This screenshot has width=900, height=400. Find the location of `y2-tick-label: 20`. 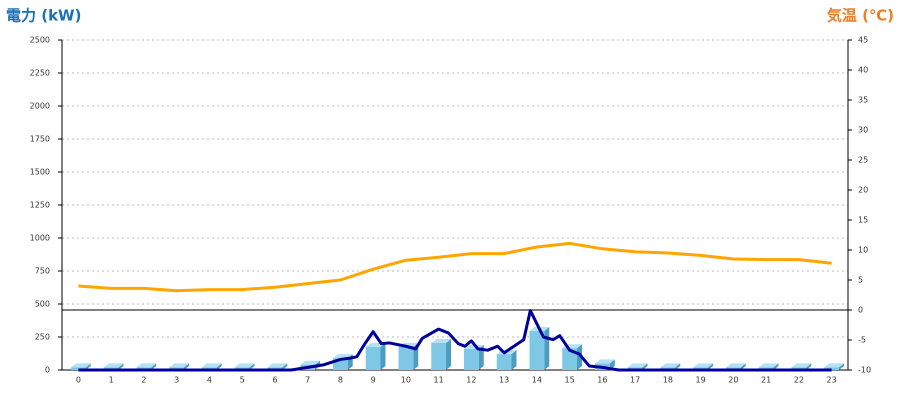

y2-tick-label: 20 is located at coordinates (863, 190).